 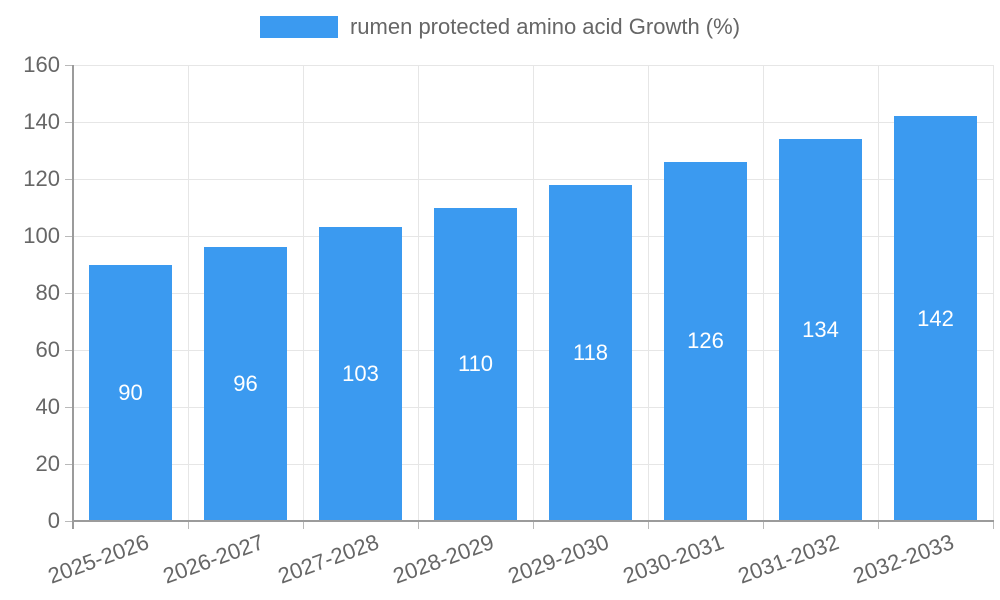 I want to click on x-axis-line, so click(x=533, y=521).